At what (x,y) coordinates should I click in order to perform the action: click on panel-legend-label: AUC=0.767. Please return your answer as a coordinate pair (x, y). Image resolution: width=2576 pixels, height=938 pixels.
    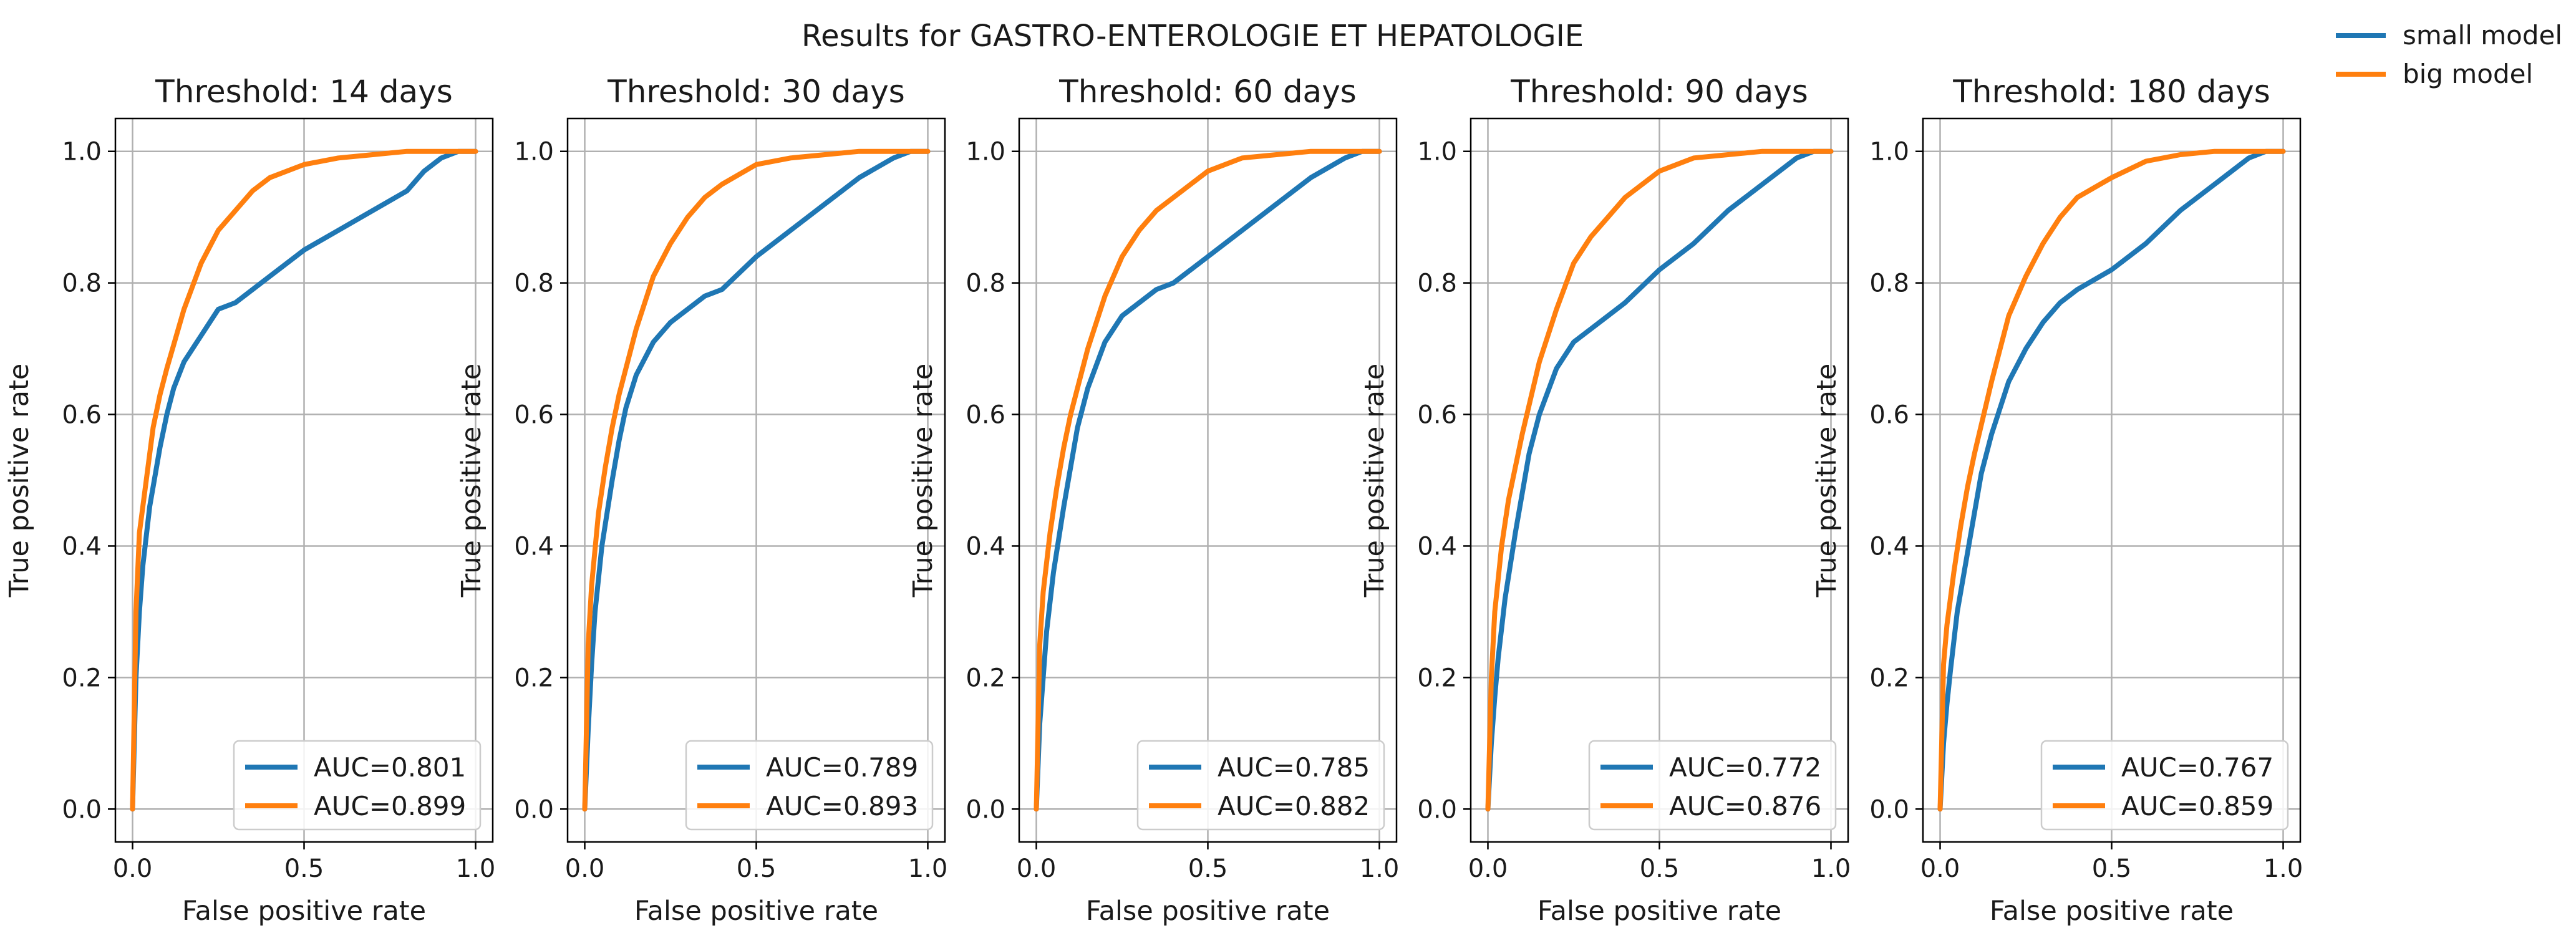
    Looking at the image, I should click on (2197, 767).